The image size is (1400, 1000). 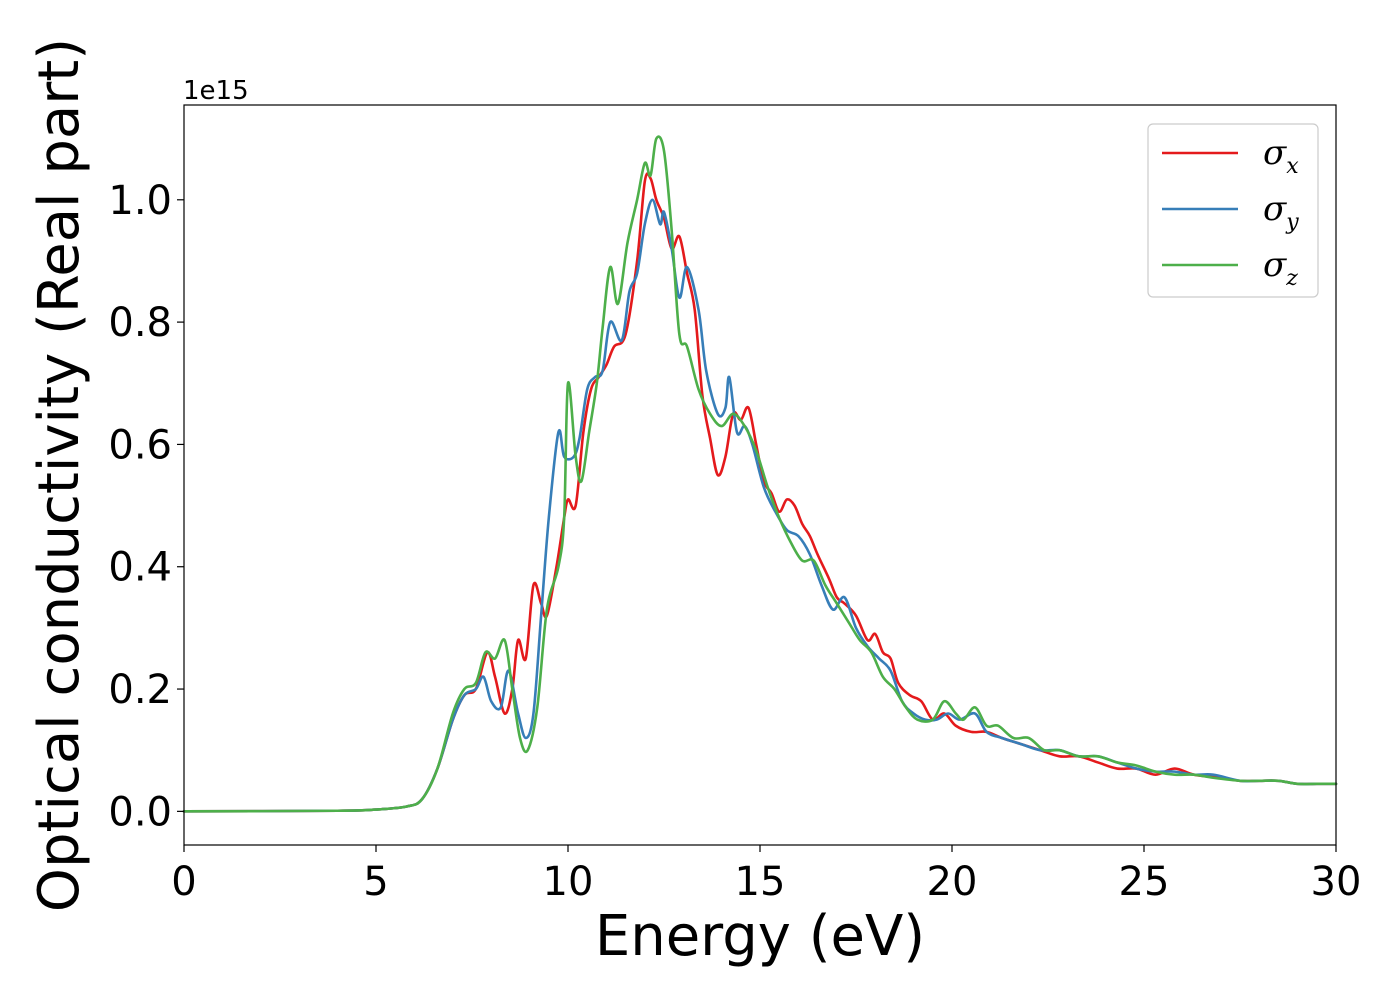 What do you see at coordinates (1336, 882) in the screenshot?
I see `x-tick-label: 30` at bounding box center [1336, 882].